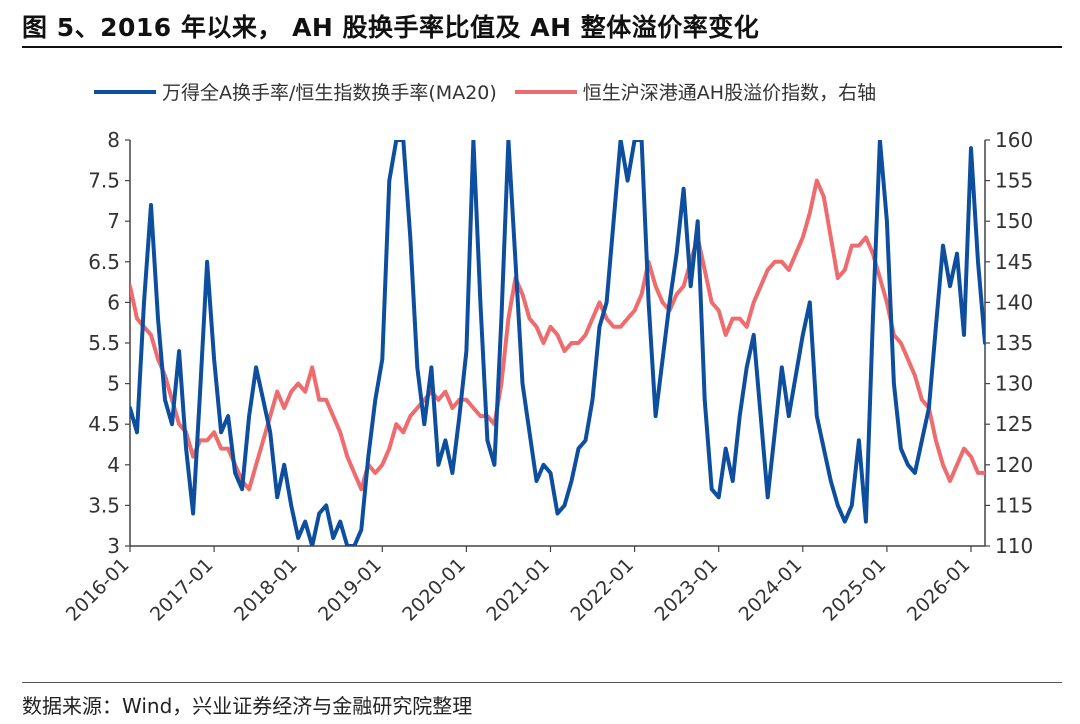 The height and width of the screenshot is (724, 1080). I want to click on legend-label-red: 恒生沪深港通AH股溢价指数，右轴, so click(729, 93).